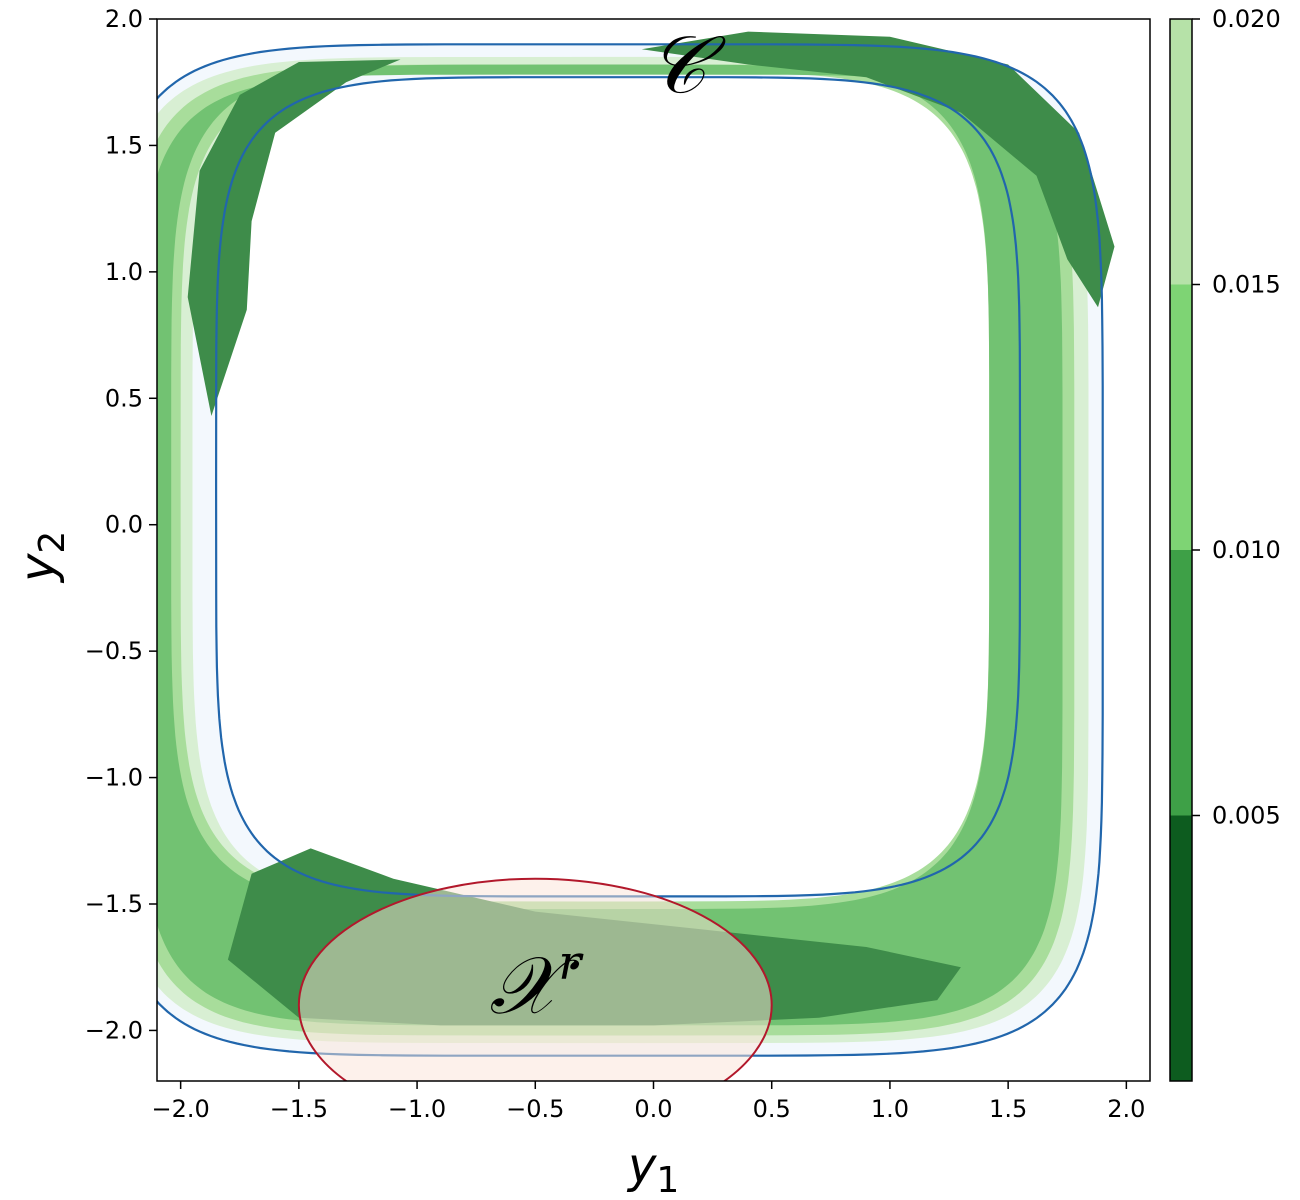 The width and height of the screenshot is (1300, 1200). Describe the element at coordinates (124, 145) in the screenshot. I see `y-tick-label: 1.5` at that location.